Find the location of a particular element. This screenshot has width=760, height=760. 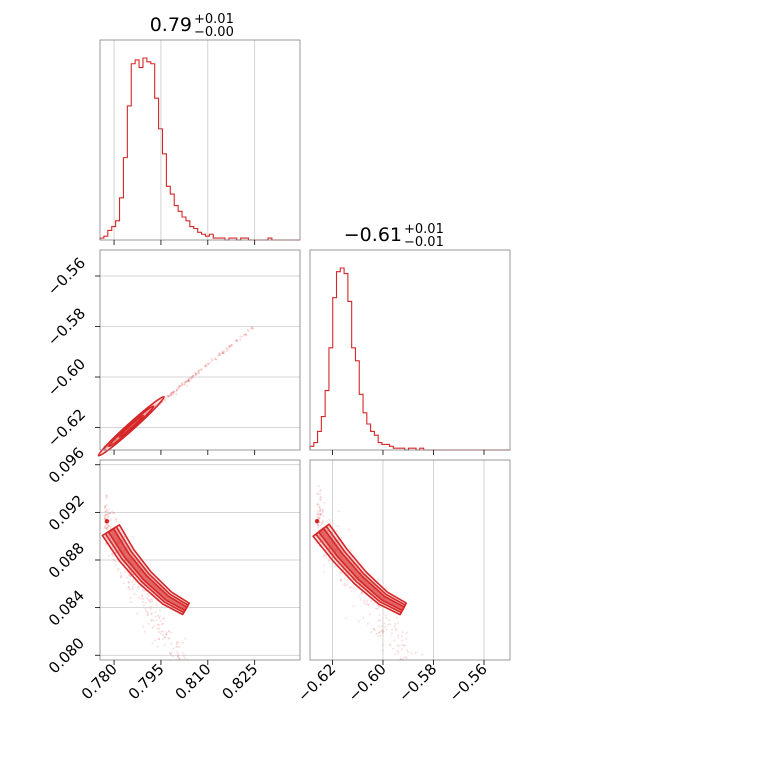

histogram-bins is located at coordinates (199, 149).